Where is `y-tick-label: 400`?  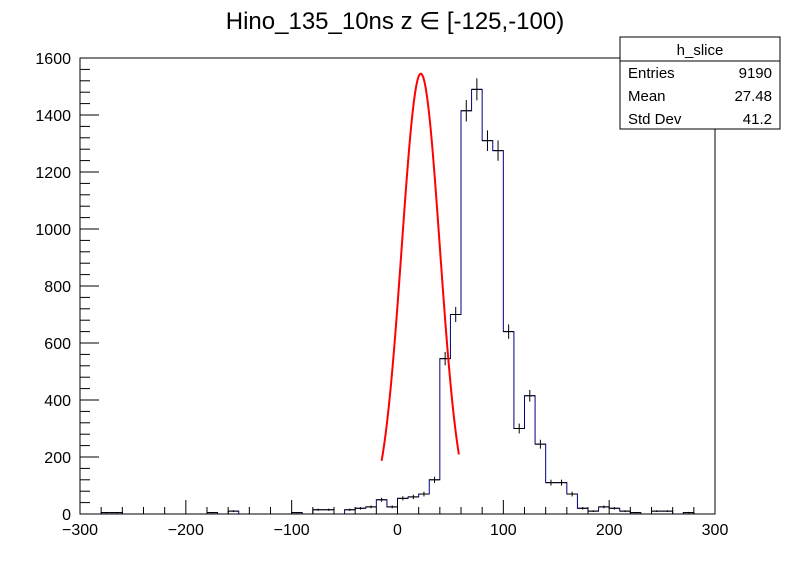 y-tick-label: 400 is located at coordinates (57, 401).